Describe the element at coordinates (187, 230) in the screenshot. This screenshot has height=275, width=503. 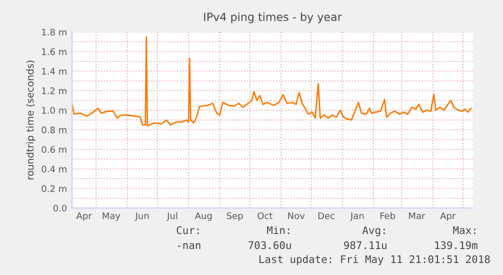
I see `text: Cur:` at that location.